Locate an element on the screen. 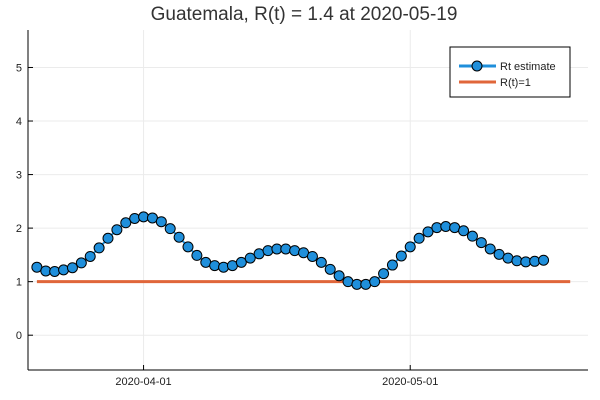  legend-box is located at coordinates (510, 72).